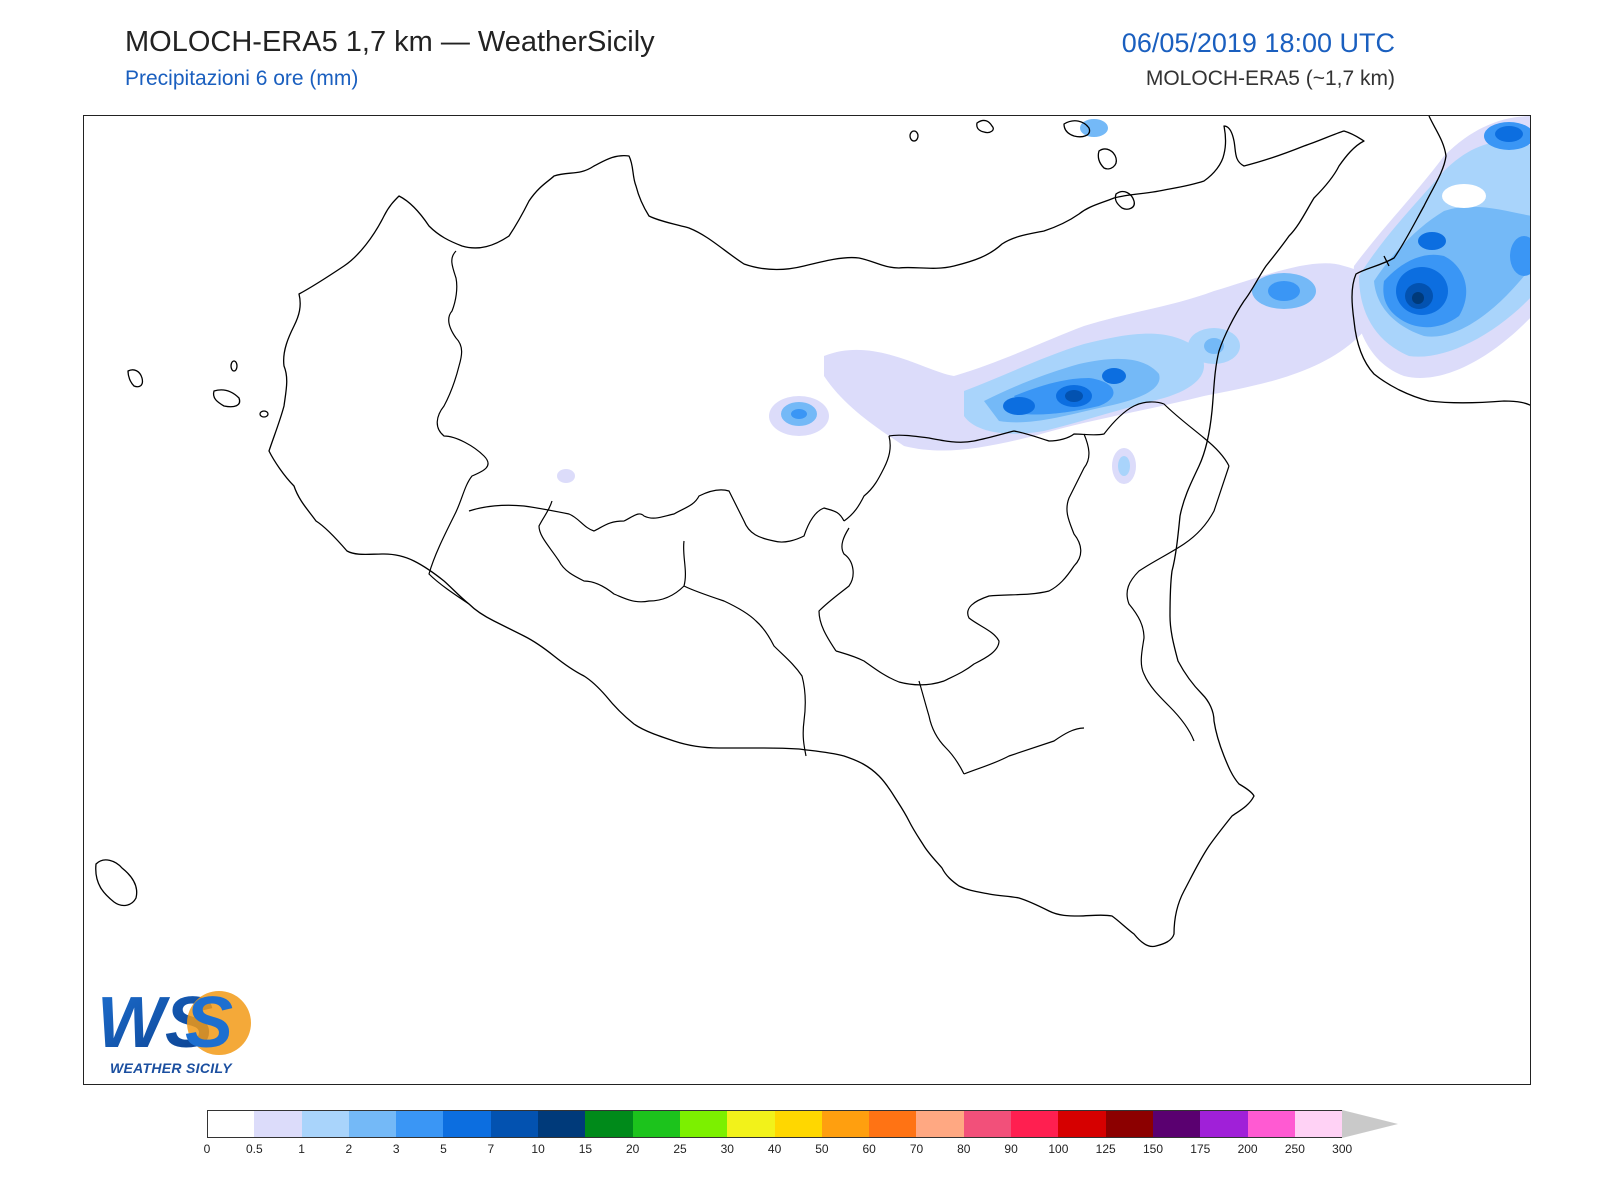  I want to click on colorbar-tick-label: 150, so click(1153, 1149).